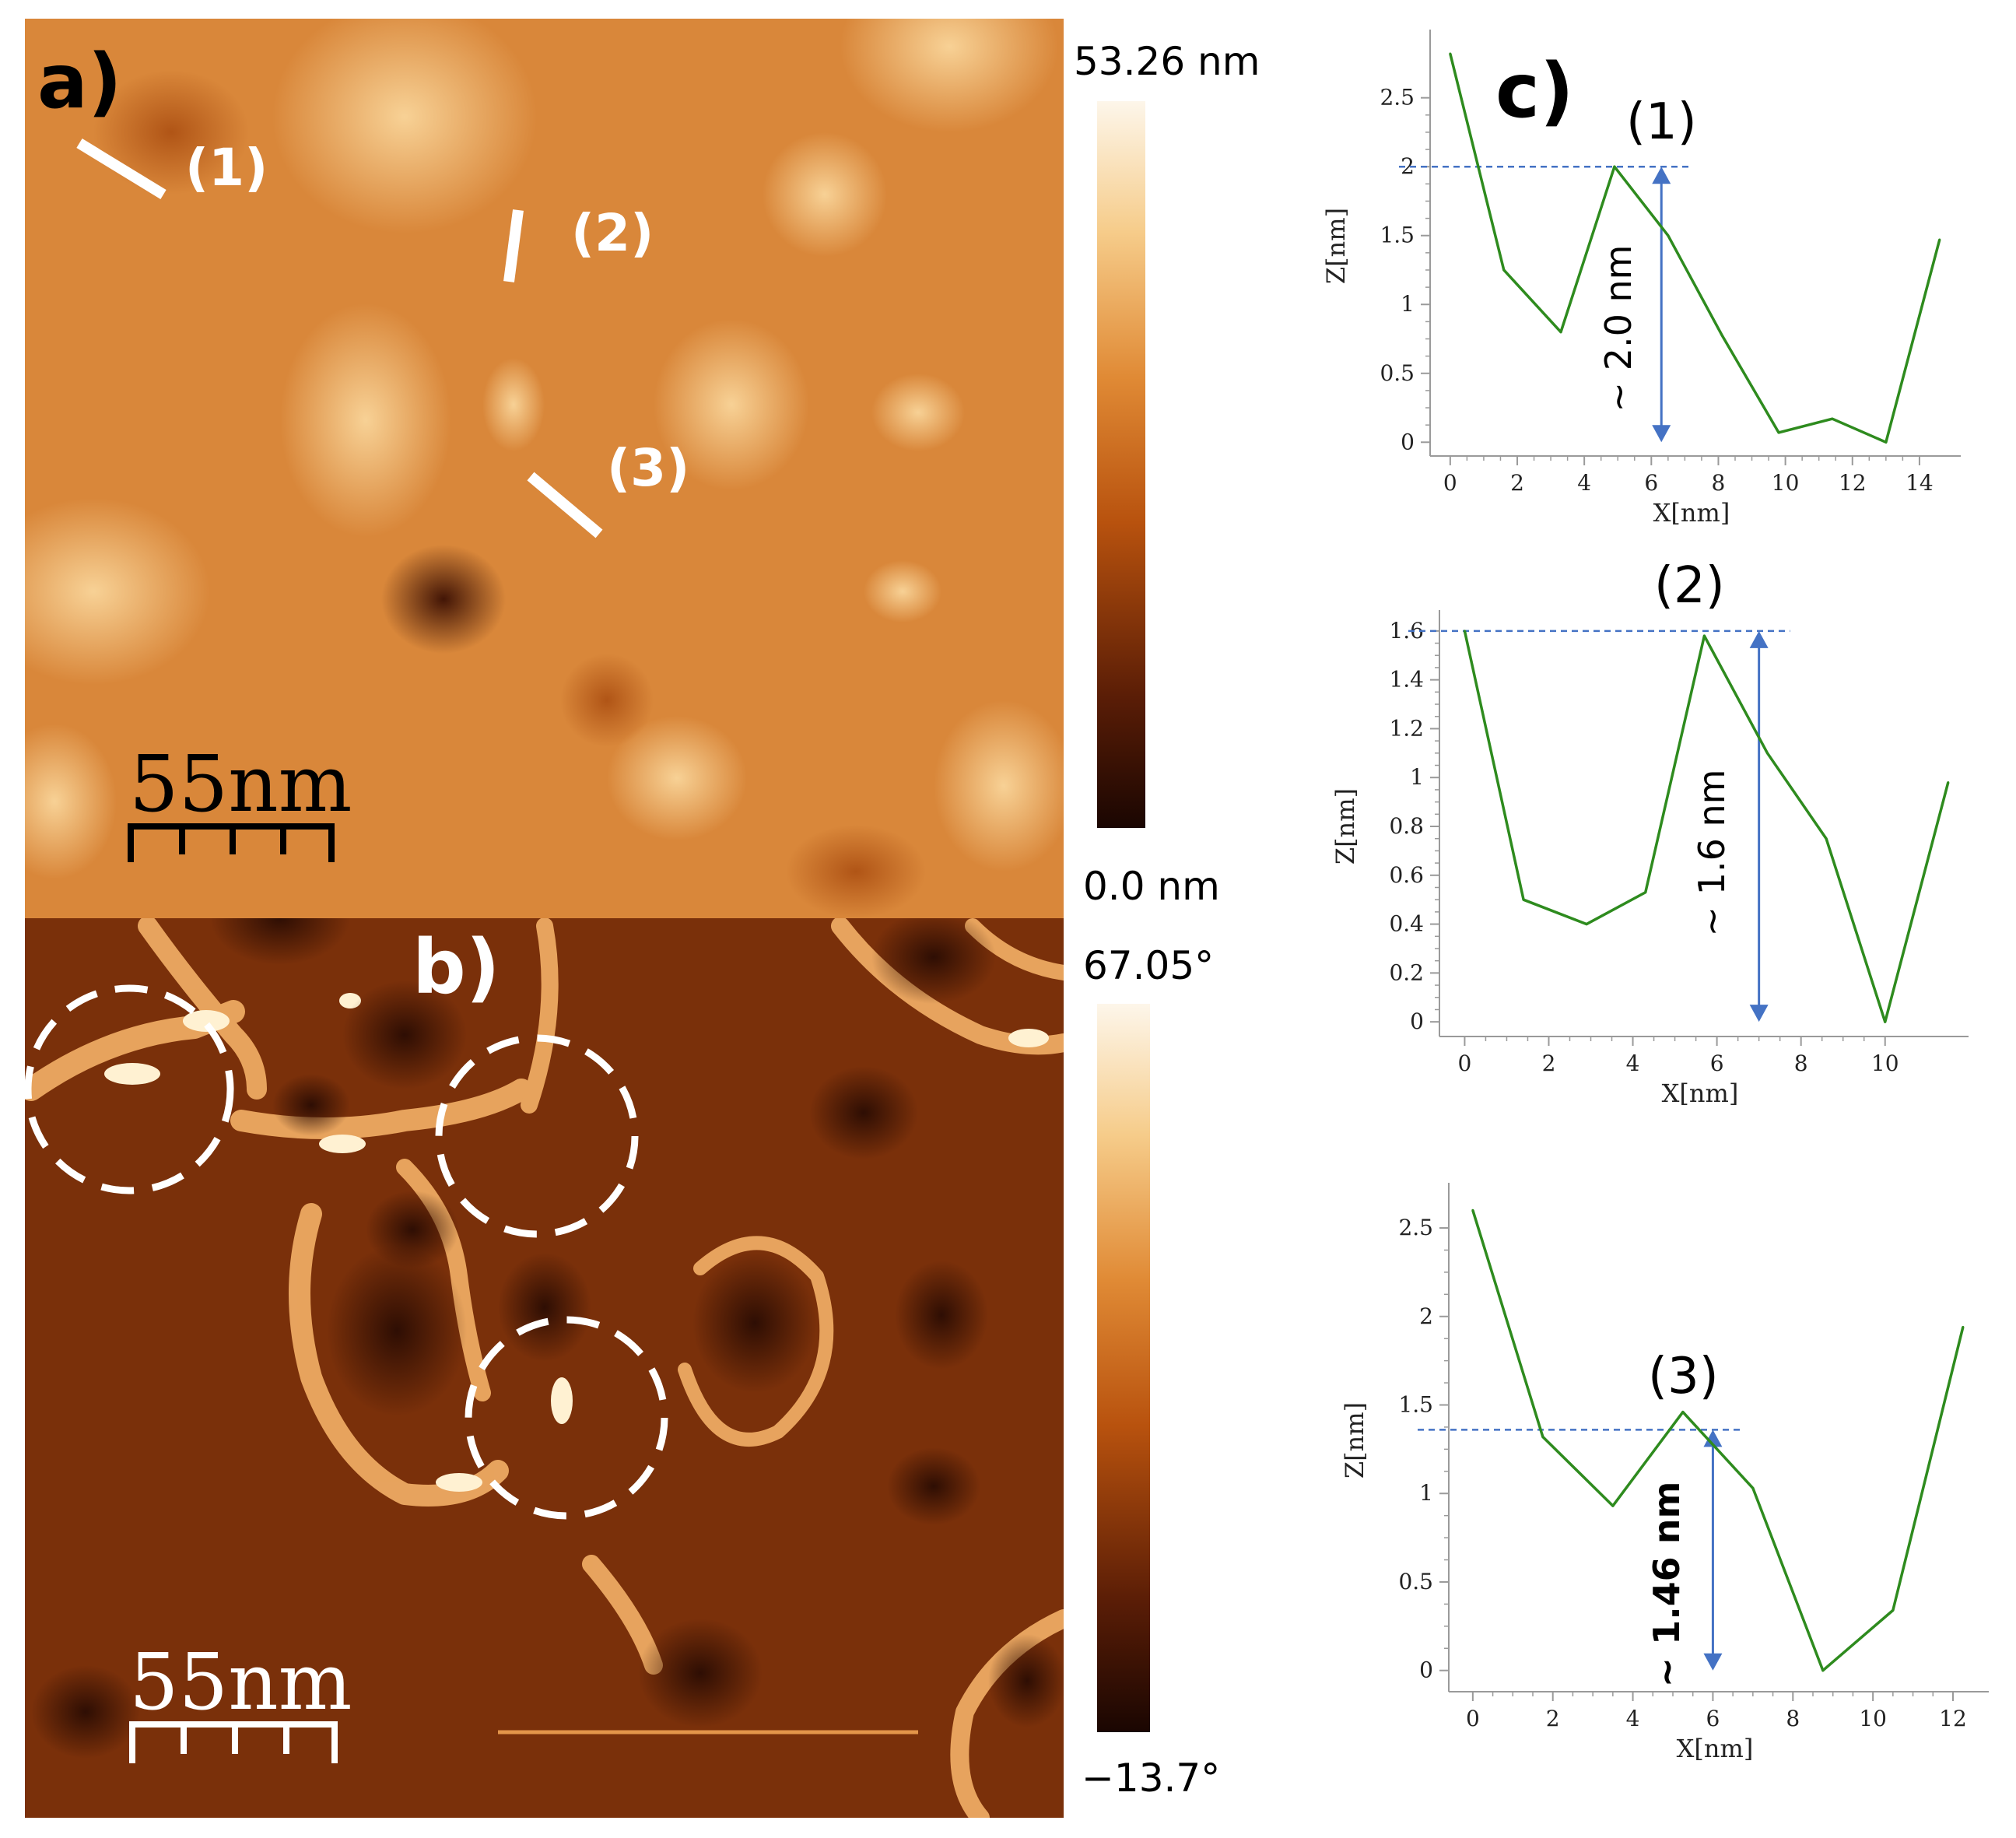 This screenshot has width=2016, height=1838. What do you see at coordinates (231, 843) in the screenshot?
I see `scale-bar-a` at bounding box center [231, 843].